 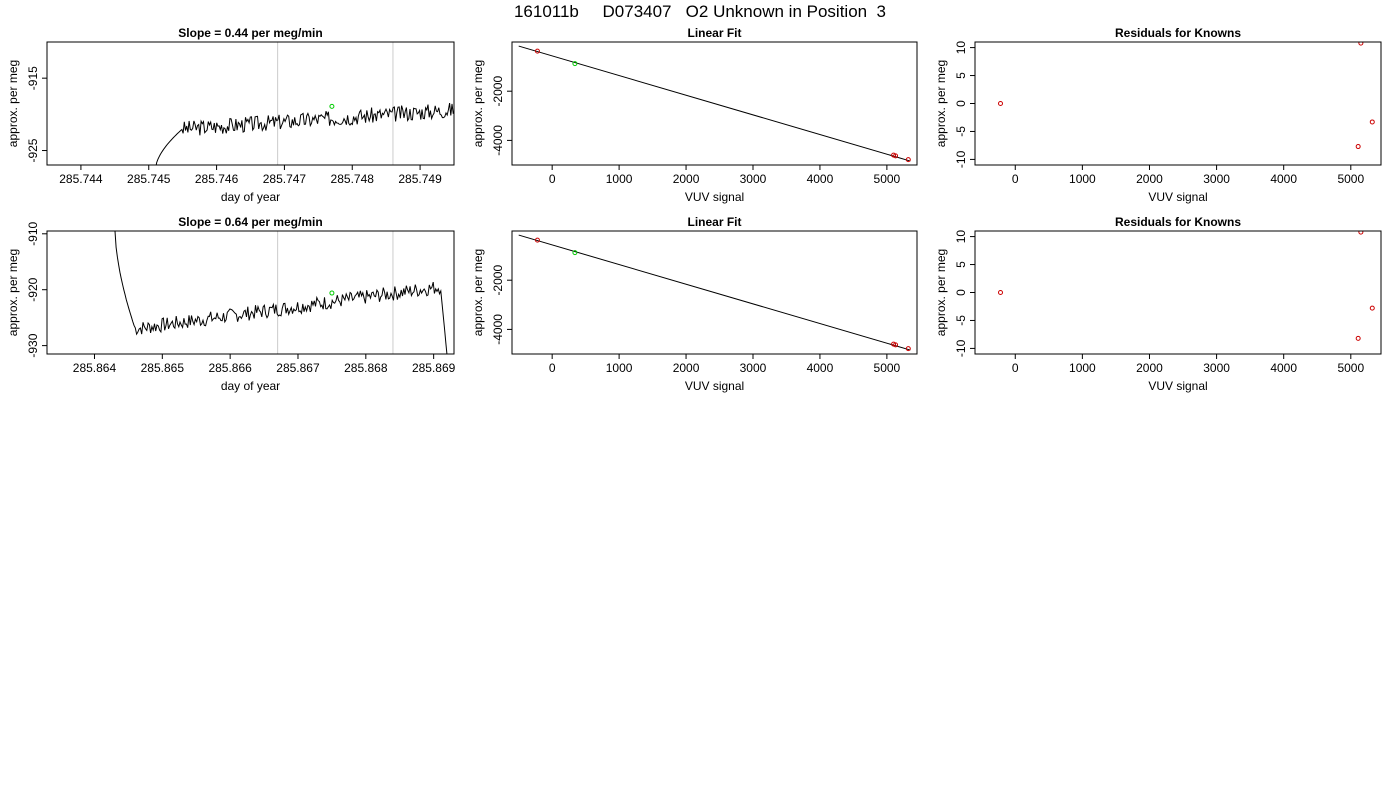 I want to click on x-tick-label: 285.747, so click(x=285, y=179).